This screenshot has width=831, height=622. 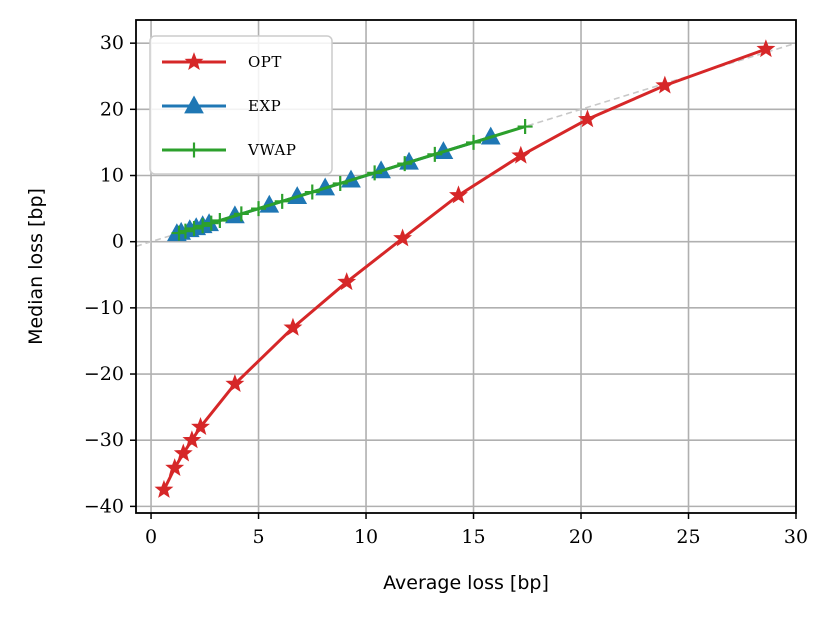 What do you see at coordinates (194, 61) in the screenshot?
I see `legend-marker-opt` at bounding box center [194, 61].